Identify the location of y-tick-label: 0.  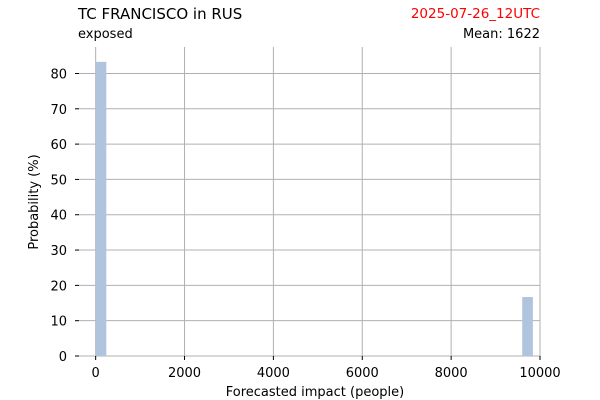
(63, 357).